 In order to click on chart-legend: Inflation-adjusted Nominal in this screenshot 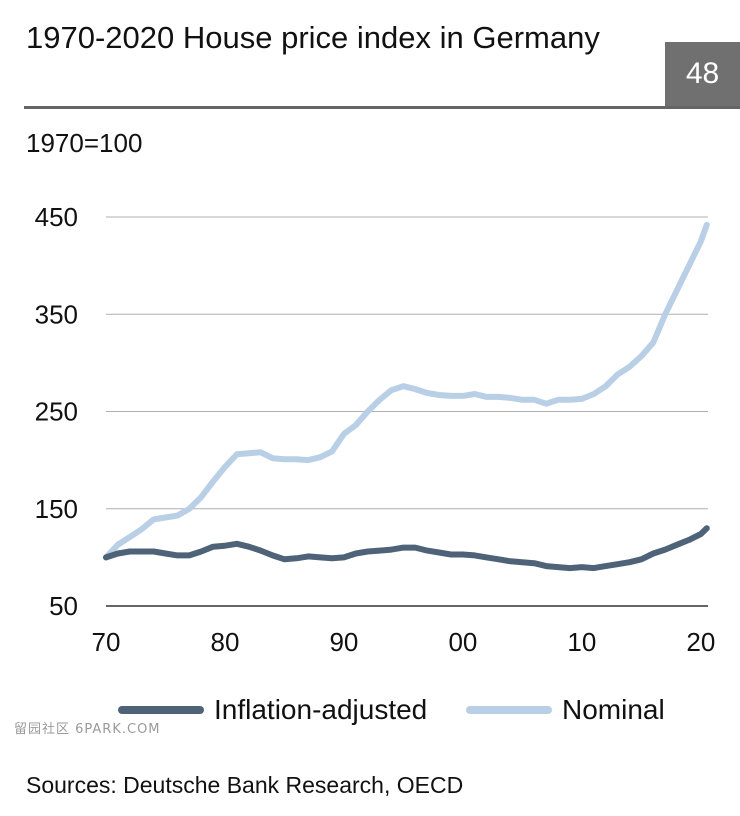, I will do `click(370, 710)`.